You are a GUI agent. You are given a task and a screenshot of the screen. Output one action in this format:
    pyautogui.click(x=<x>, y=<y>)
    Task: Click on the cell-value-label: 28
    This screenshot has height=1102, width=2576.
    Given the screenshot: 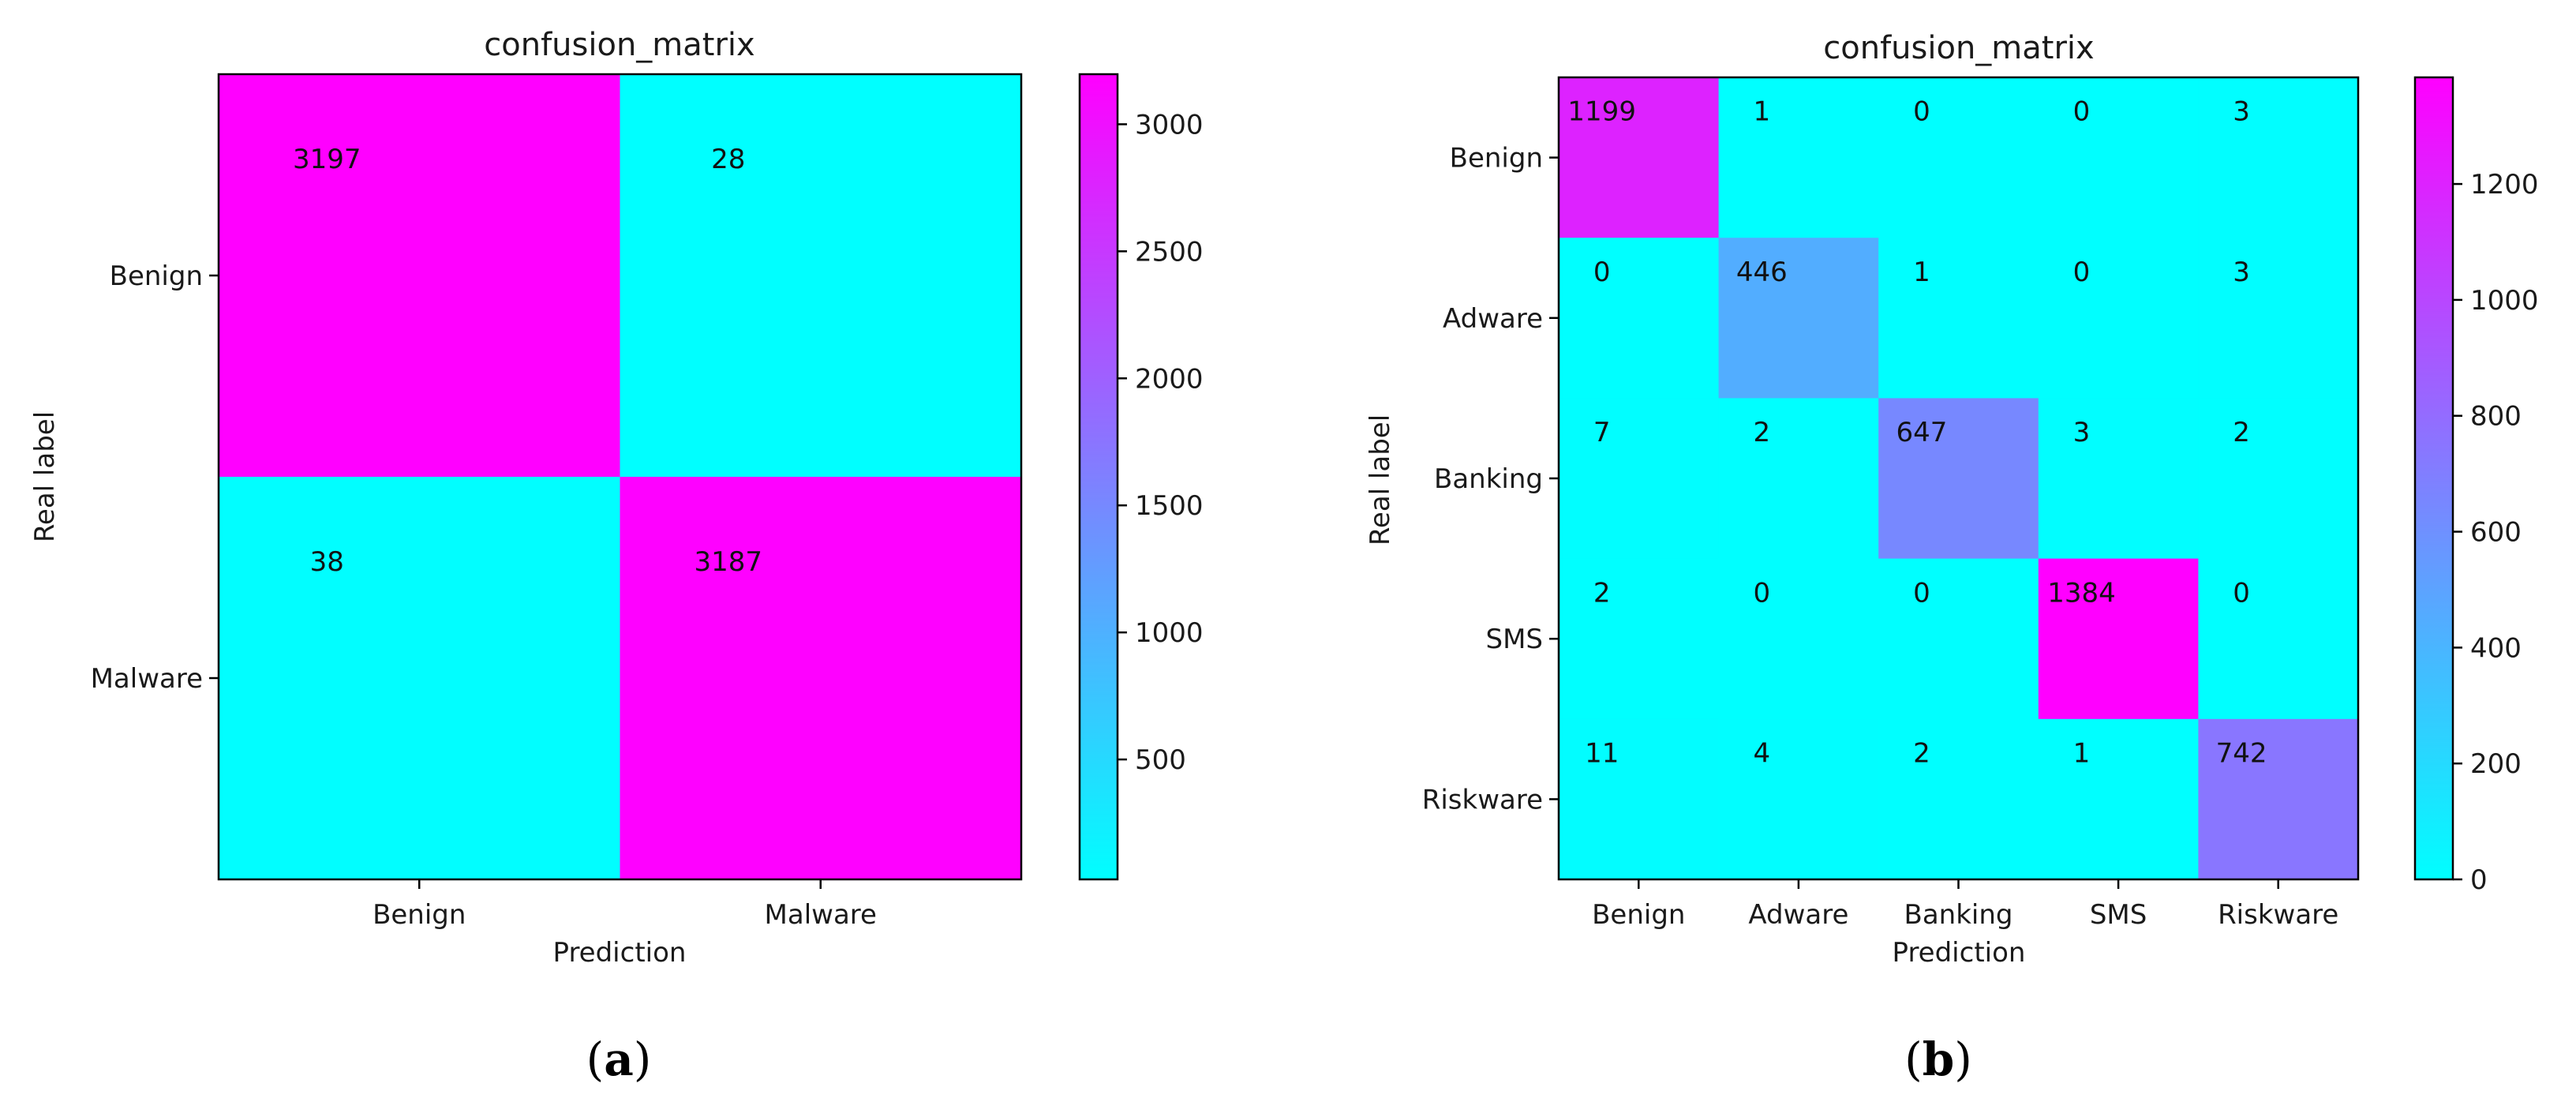 What is the action you would take?
    pyautogui.click(x=728, y=159)
    